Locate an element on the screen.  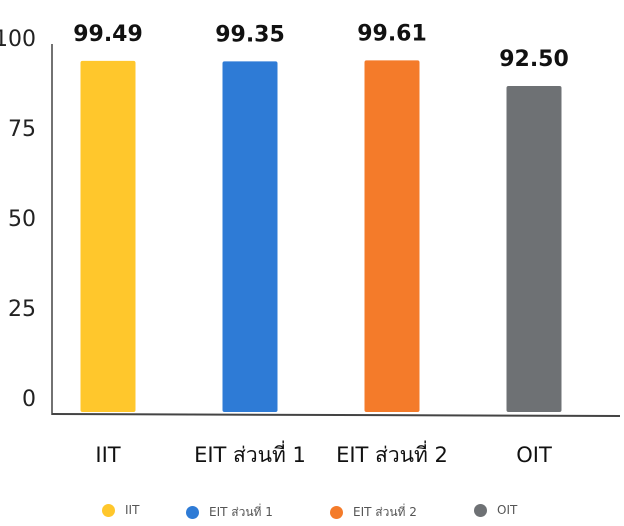
y-axis-tick-labels: 0 25 50 75 100 is located at coordinates (18, 219).